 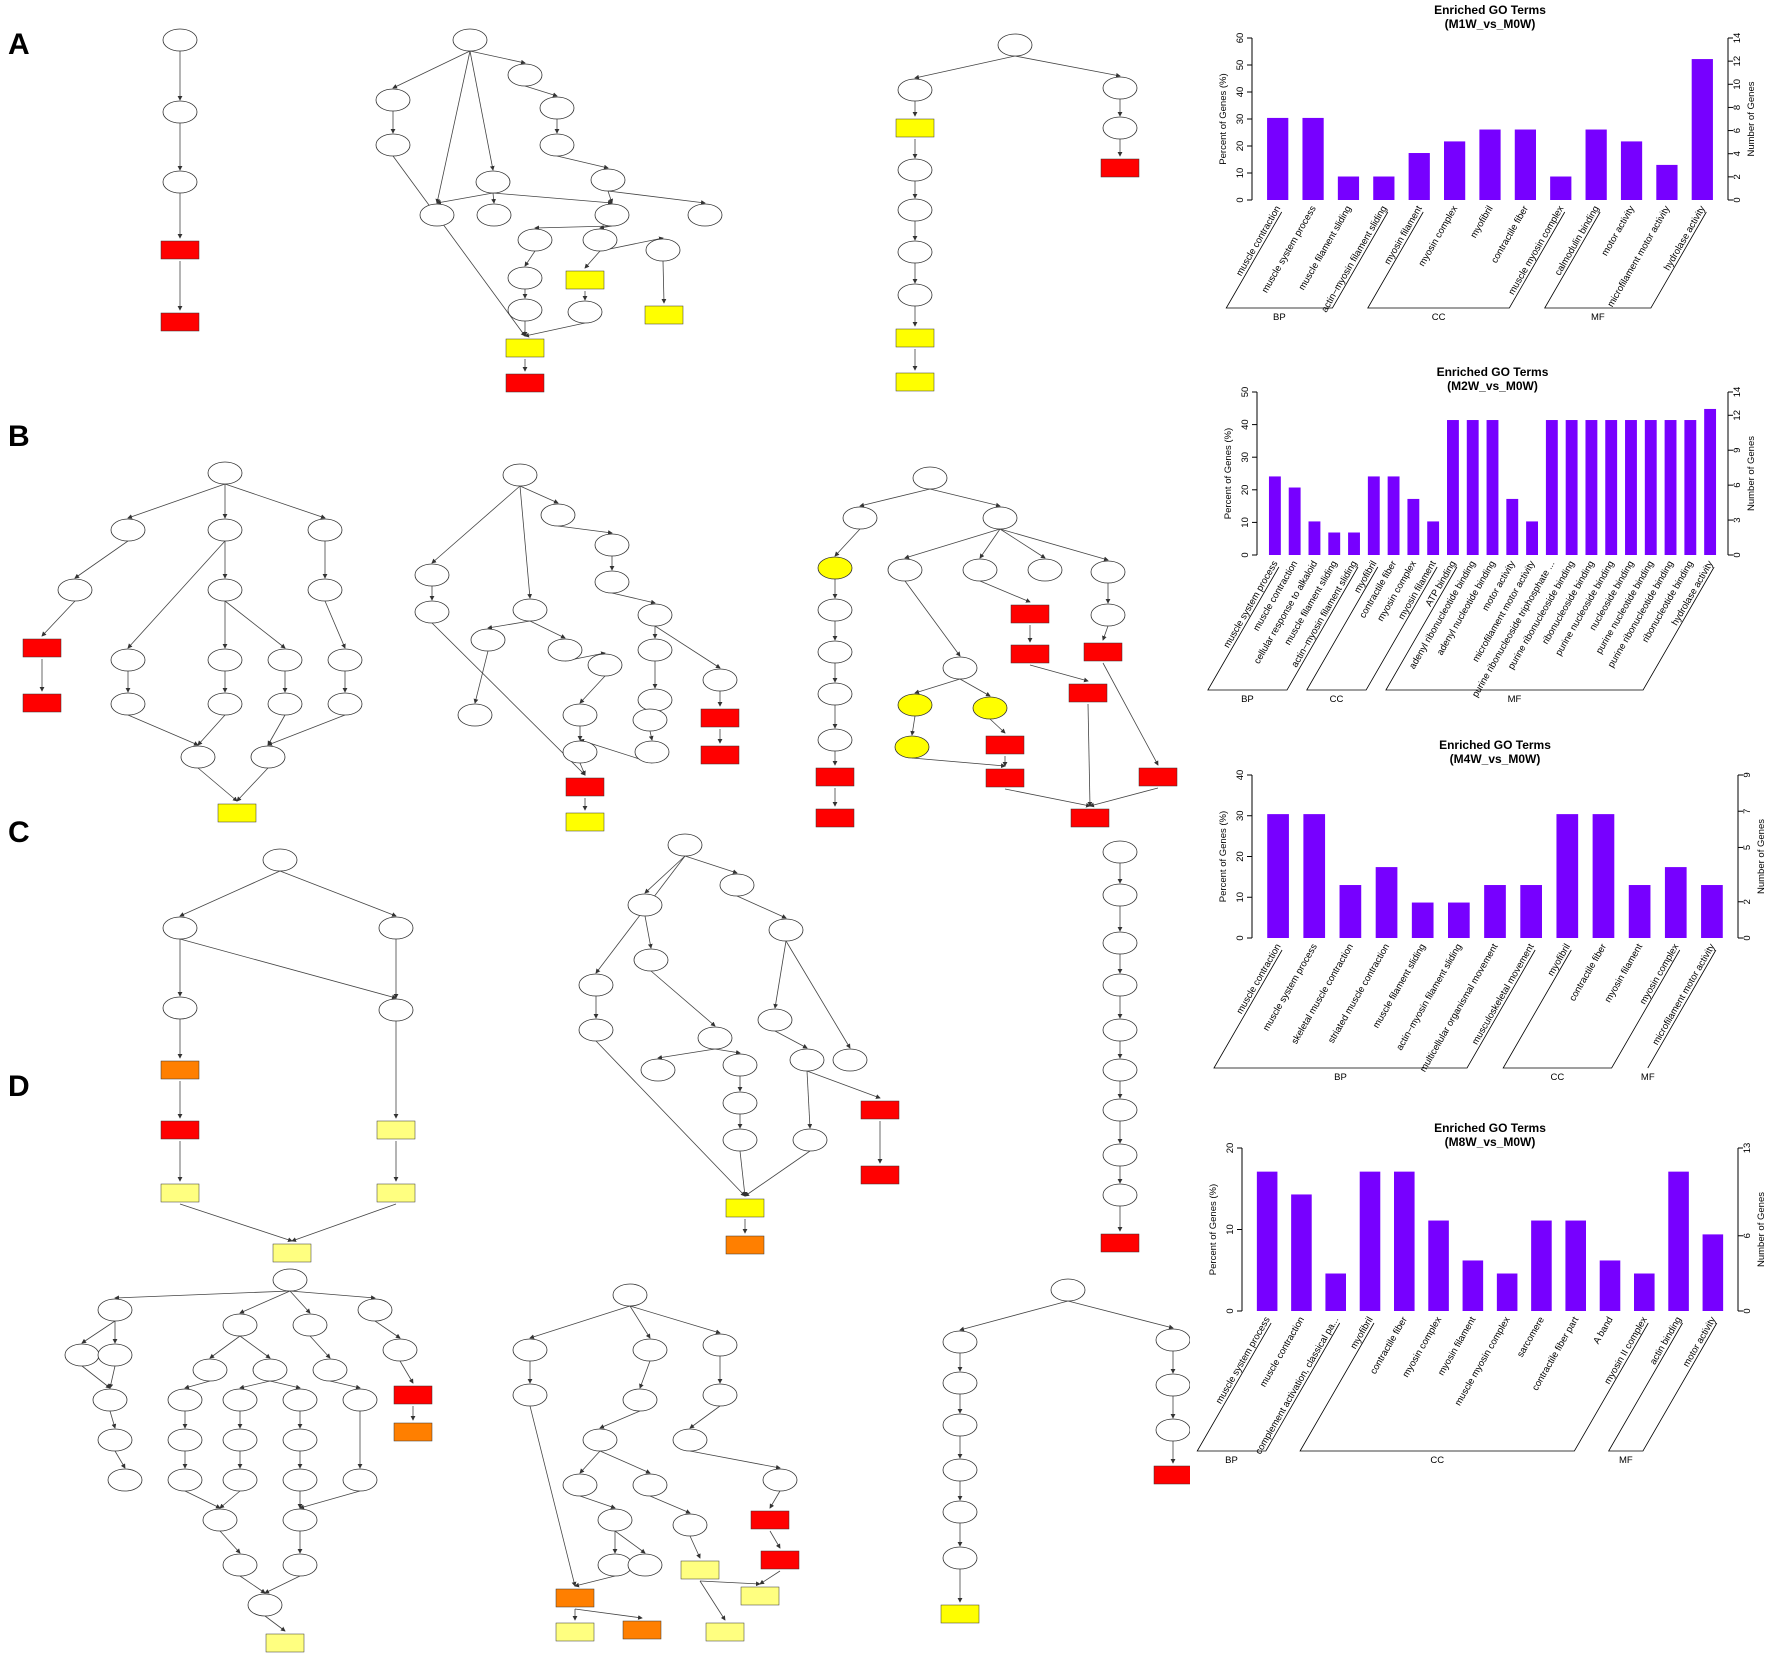 I want to click on x-tick-label: sarcomere, so click(x=1531, y=1337).